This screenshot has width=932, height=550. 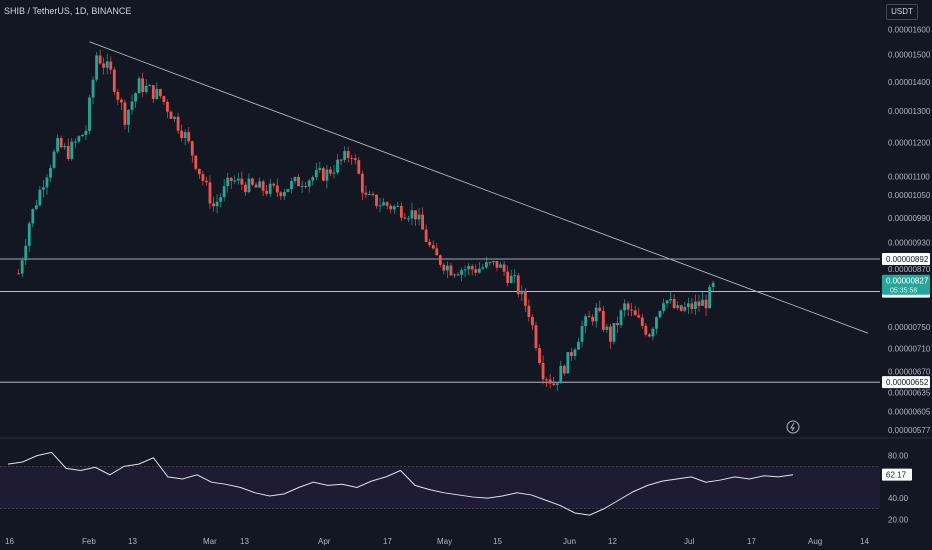 What do you see at coordinates (909, 218) in the screenshot?
I see `y-tick-label: 0.00000990` at bounding box center [909, 218].